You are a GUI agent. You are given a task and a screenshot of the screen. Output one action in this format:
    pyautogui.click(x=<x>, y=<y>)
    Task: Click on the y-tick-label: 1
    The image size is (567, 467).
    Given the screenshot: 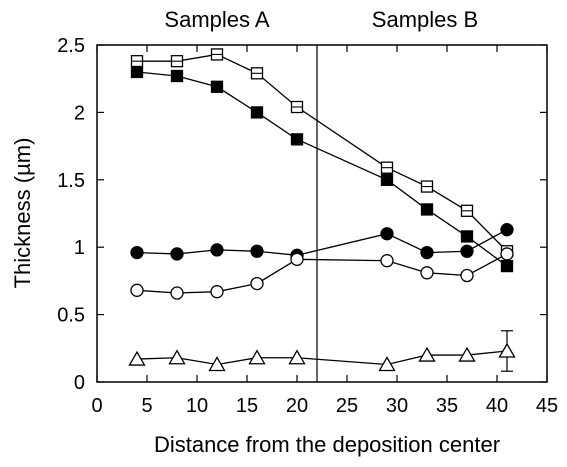 What is the action you would take?
    pyautogui.click(x=79, y=248)
    